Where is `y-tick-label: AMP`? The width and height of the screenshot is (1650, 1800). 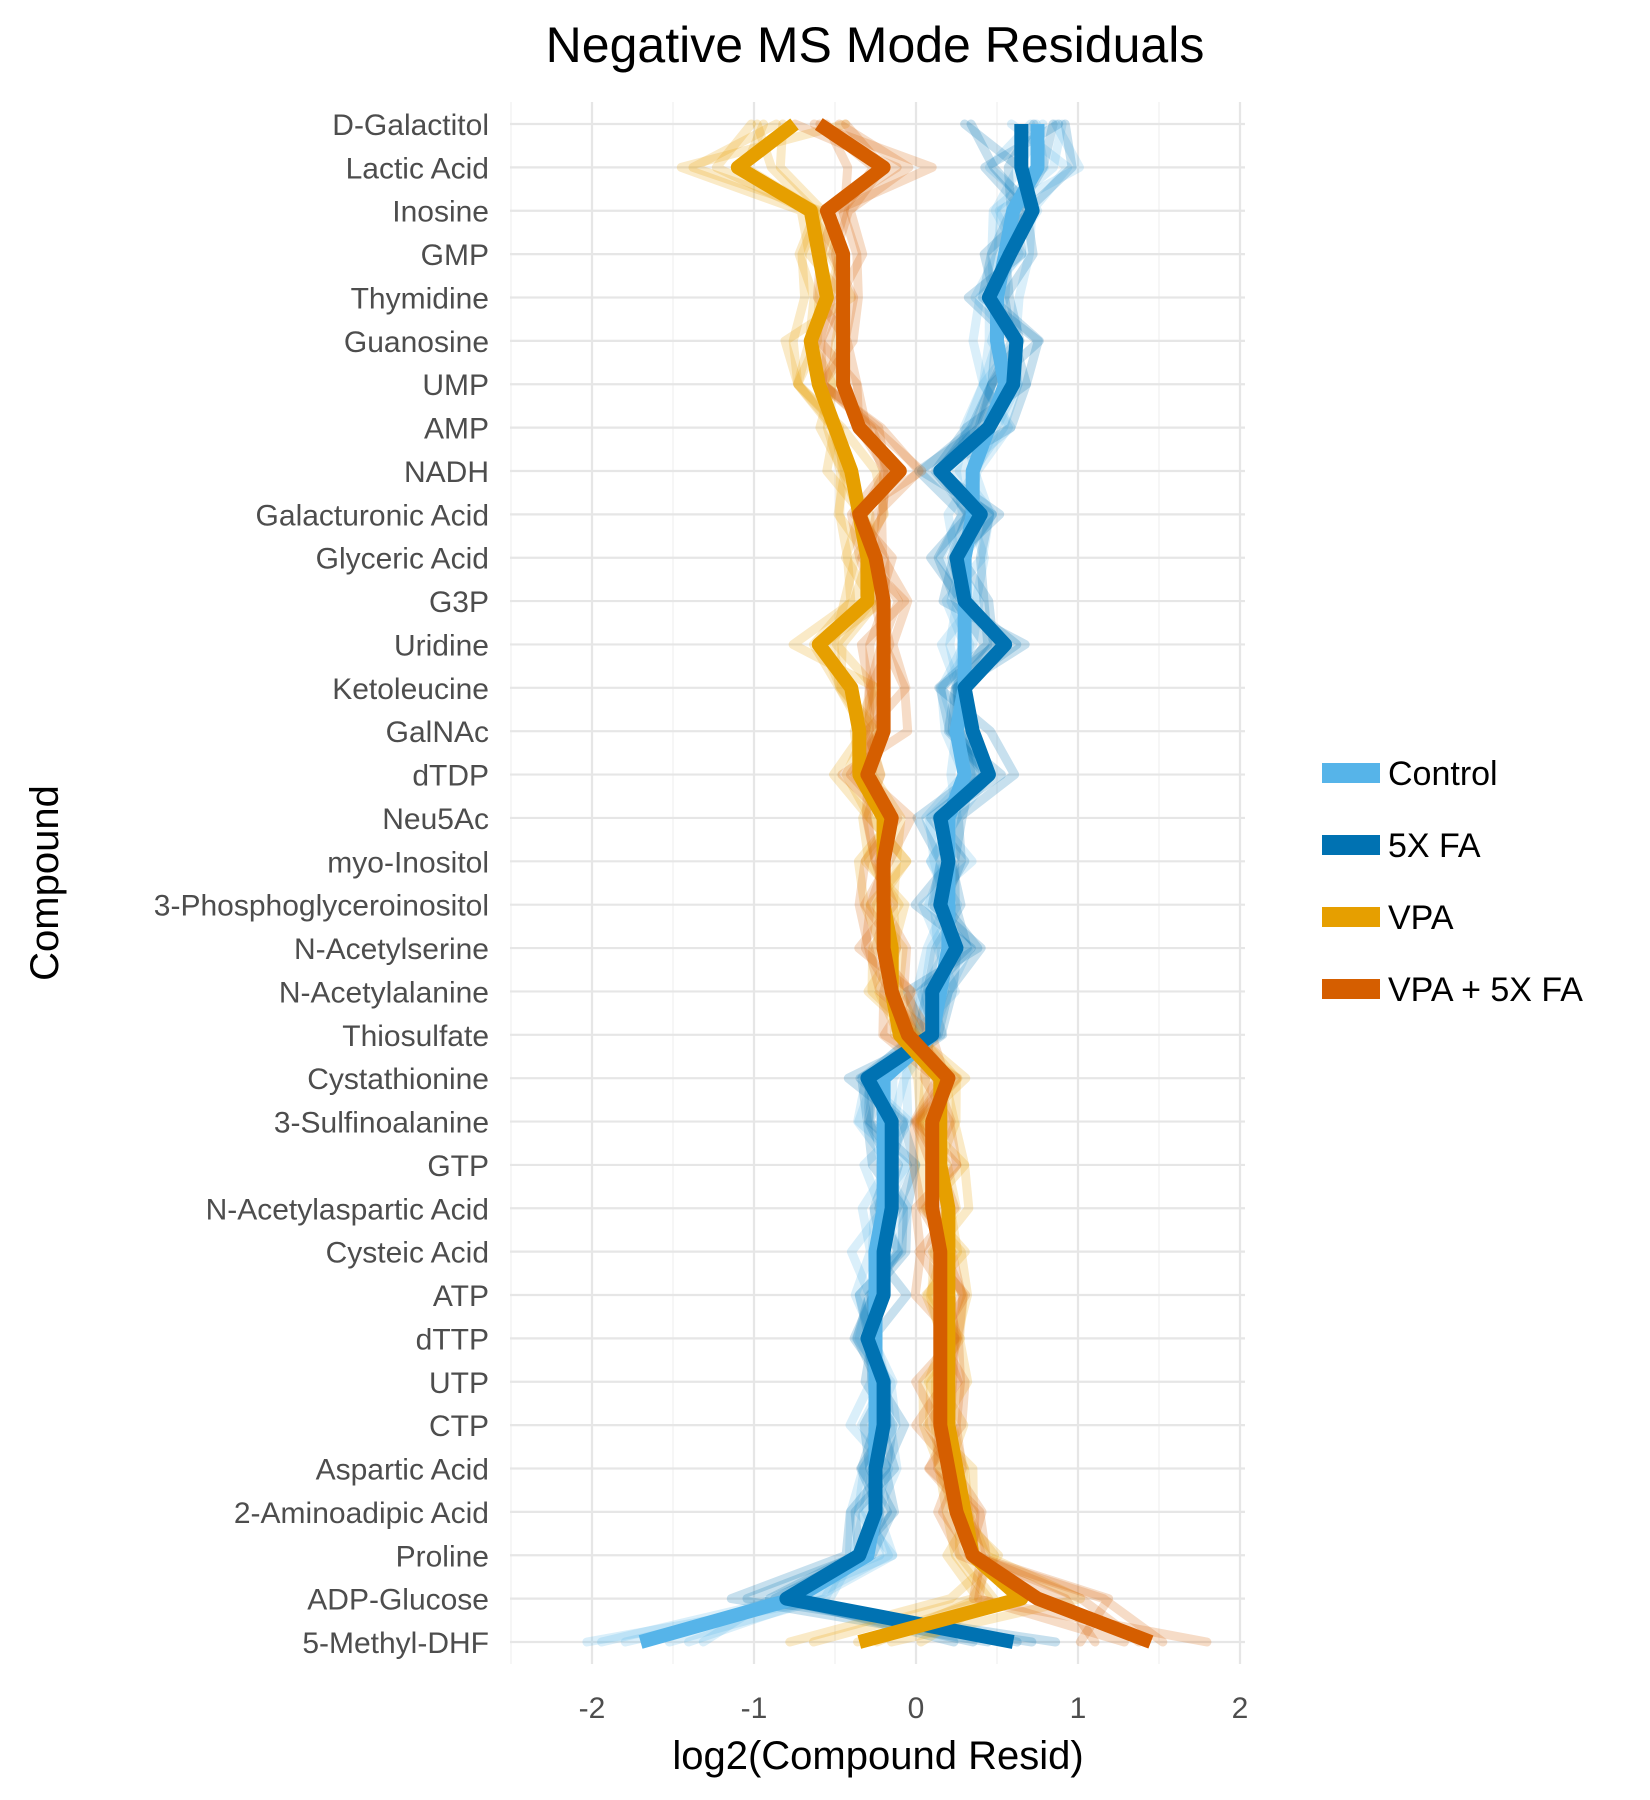
y-tick-label: AMP is located at coordinates (456, 429).